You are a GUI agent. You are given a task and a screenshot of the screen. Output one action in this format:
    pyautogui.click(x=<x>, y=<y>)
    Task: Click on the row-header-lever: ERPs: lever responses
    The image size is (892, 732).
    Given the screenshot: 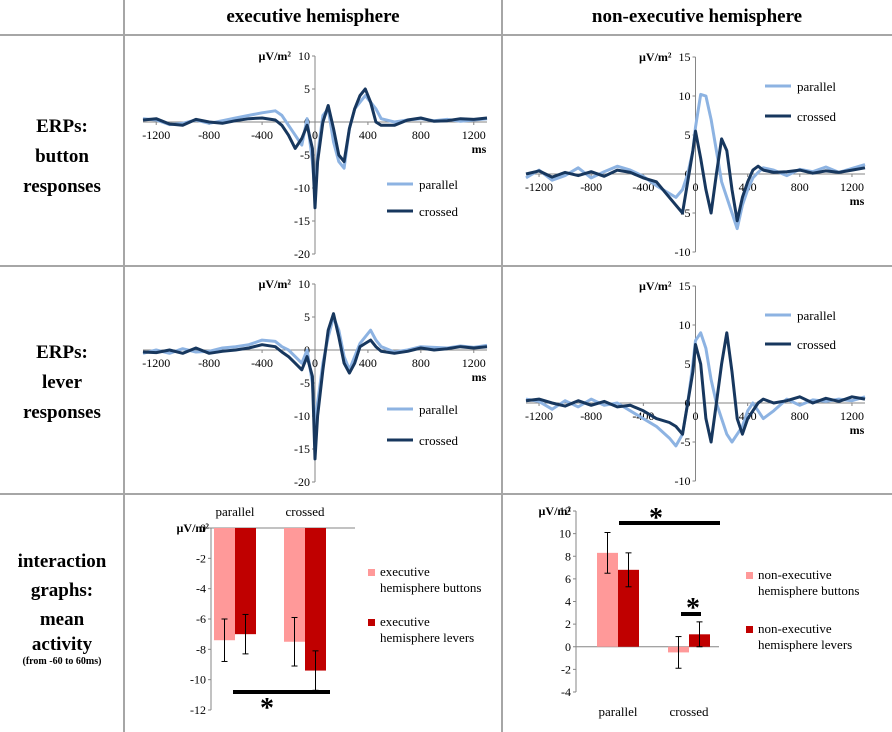 What is the action you would take?
    pyautogui.click(x=62, y=383)
    